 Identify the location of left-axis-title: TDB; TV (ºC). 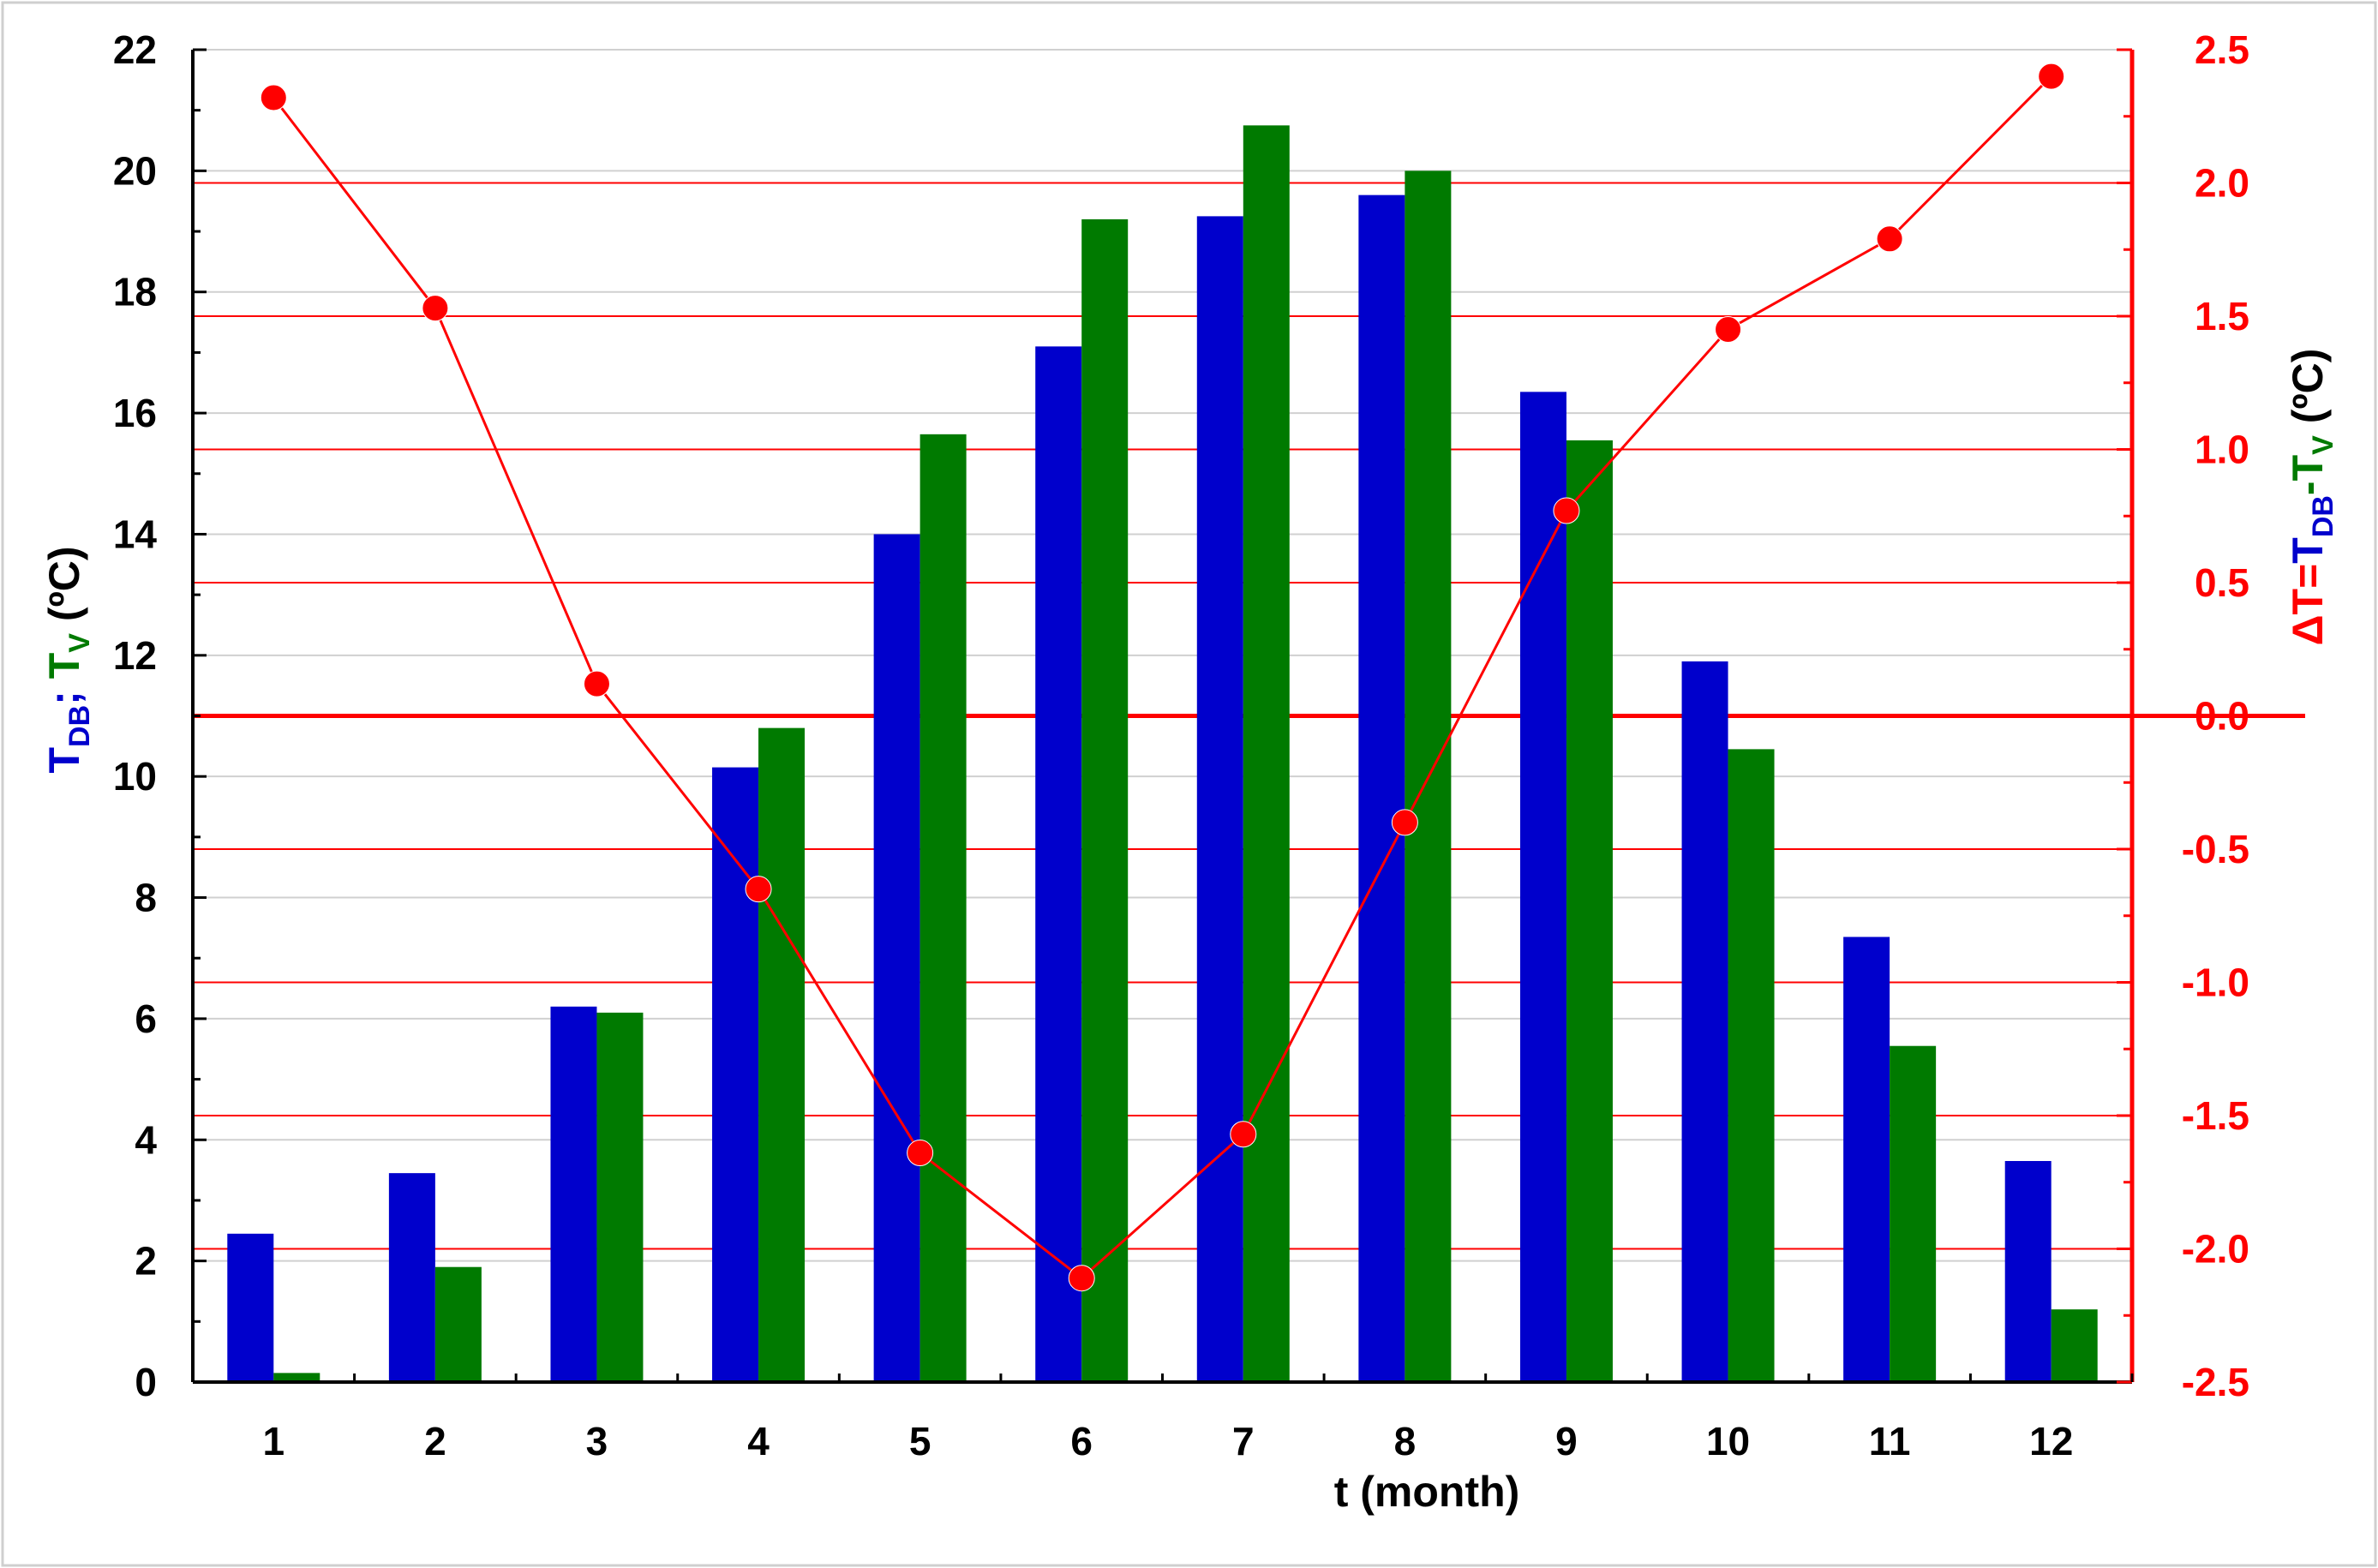
(68, 660).